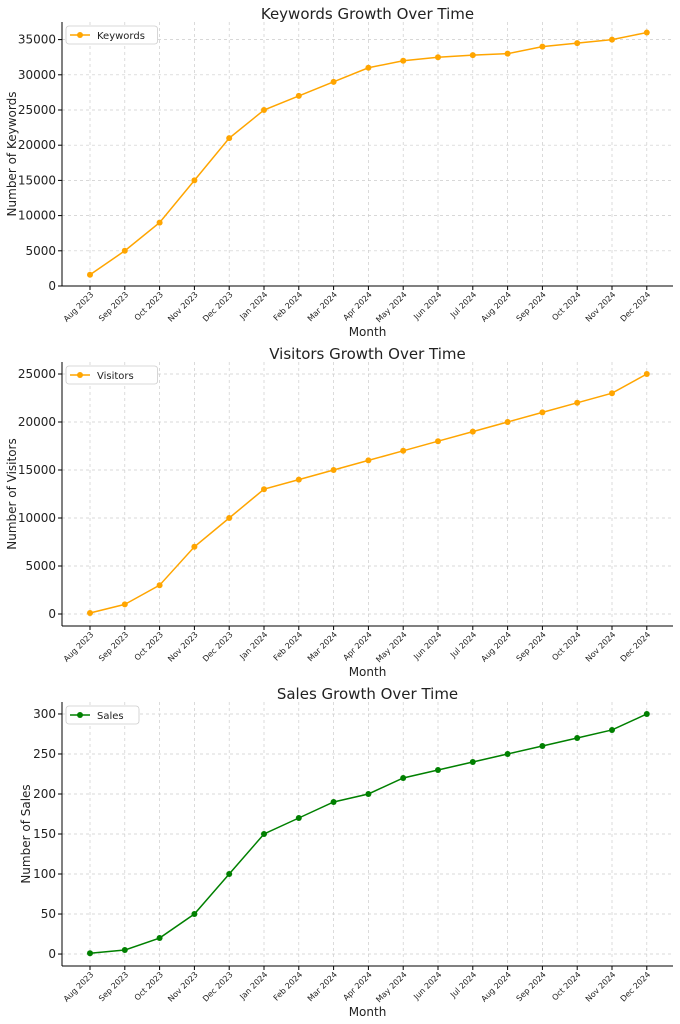  What do you see at coordinates (601, 987) in the screenshot?
I see `x-tick-label: Nov 2024` at bounding box center [601, 987].